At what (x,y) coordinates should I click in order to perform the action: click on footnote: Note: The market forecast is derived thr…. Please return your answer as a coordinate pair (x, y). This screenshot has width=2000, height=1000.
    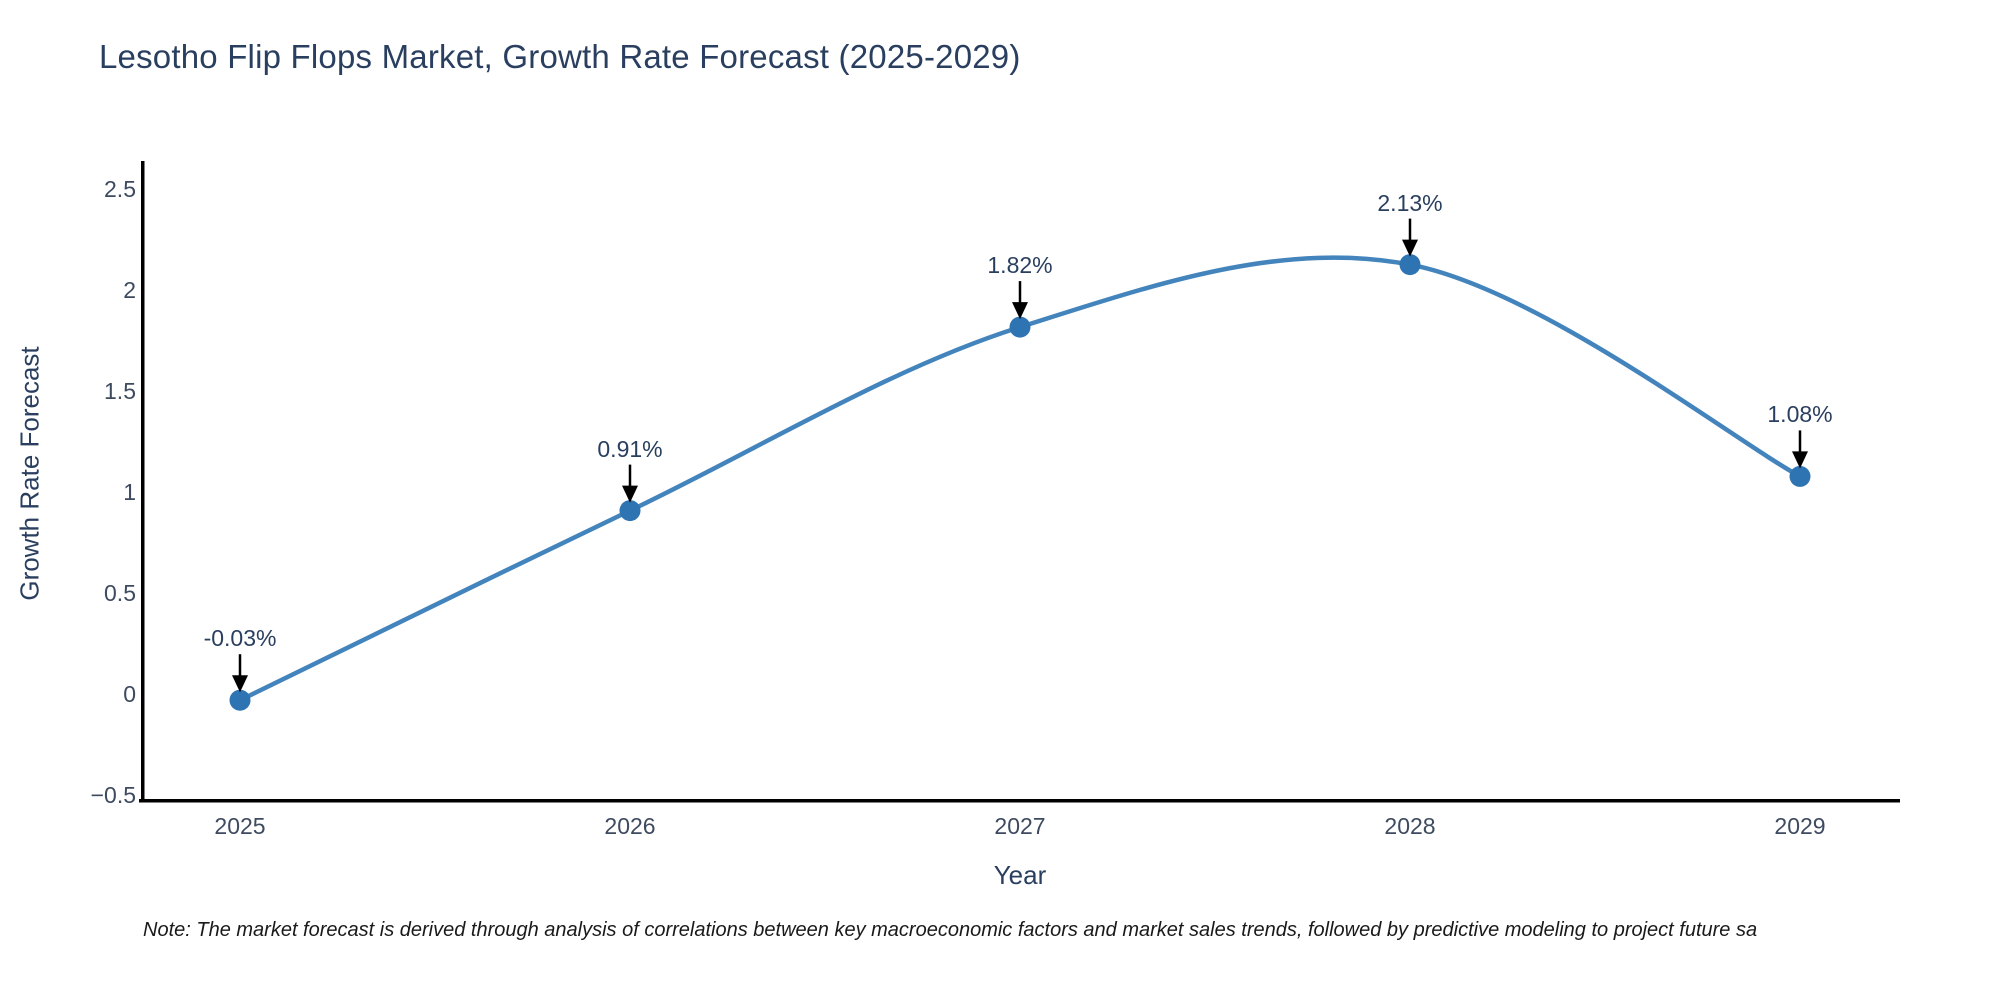
    Looking at the image, I should click on (950, 930).